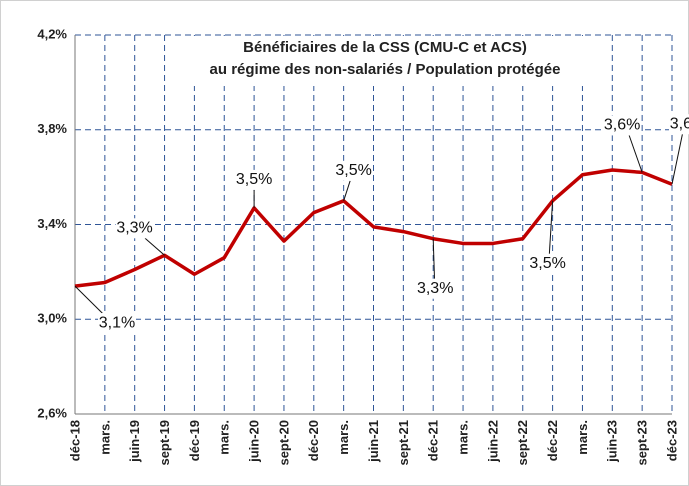  I want to click on x-tick-label: déc-21, so click(433, 440).